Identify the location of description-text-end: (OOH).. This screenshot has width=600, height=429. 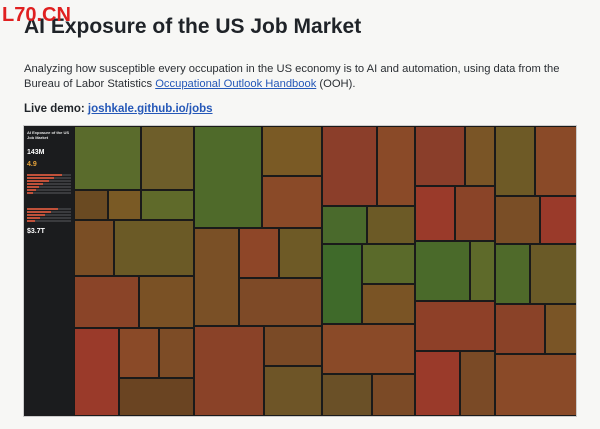
(336, 84).